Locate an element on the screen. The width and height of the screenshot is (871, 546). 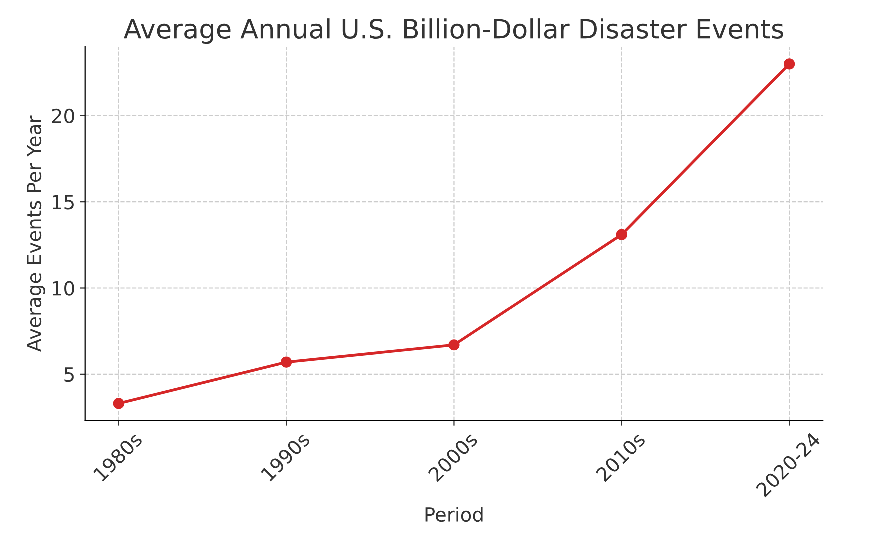
y-tick-label: 15 is located at coordinates (63, 202).